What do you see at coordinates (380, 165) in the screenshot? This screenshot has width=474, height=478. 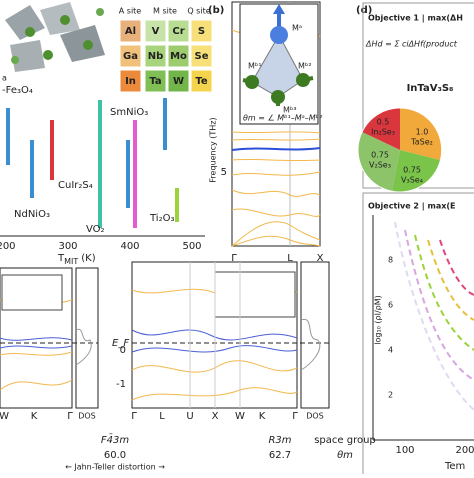 I see `pie-phase: V₂Se₃` at bounding box center [380, 165].